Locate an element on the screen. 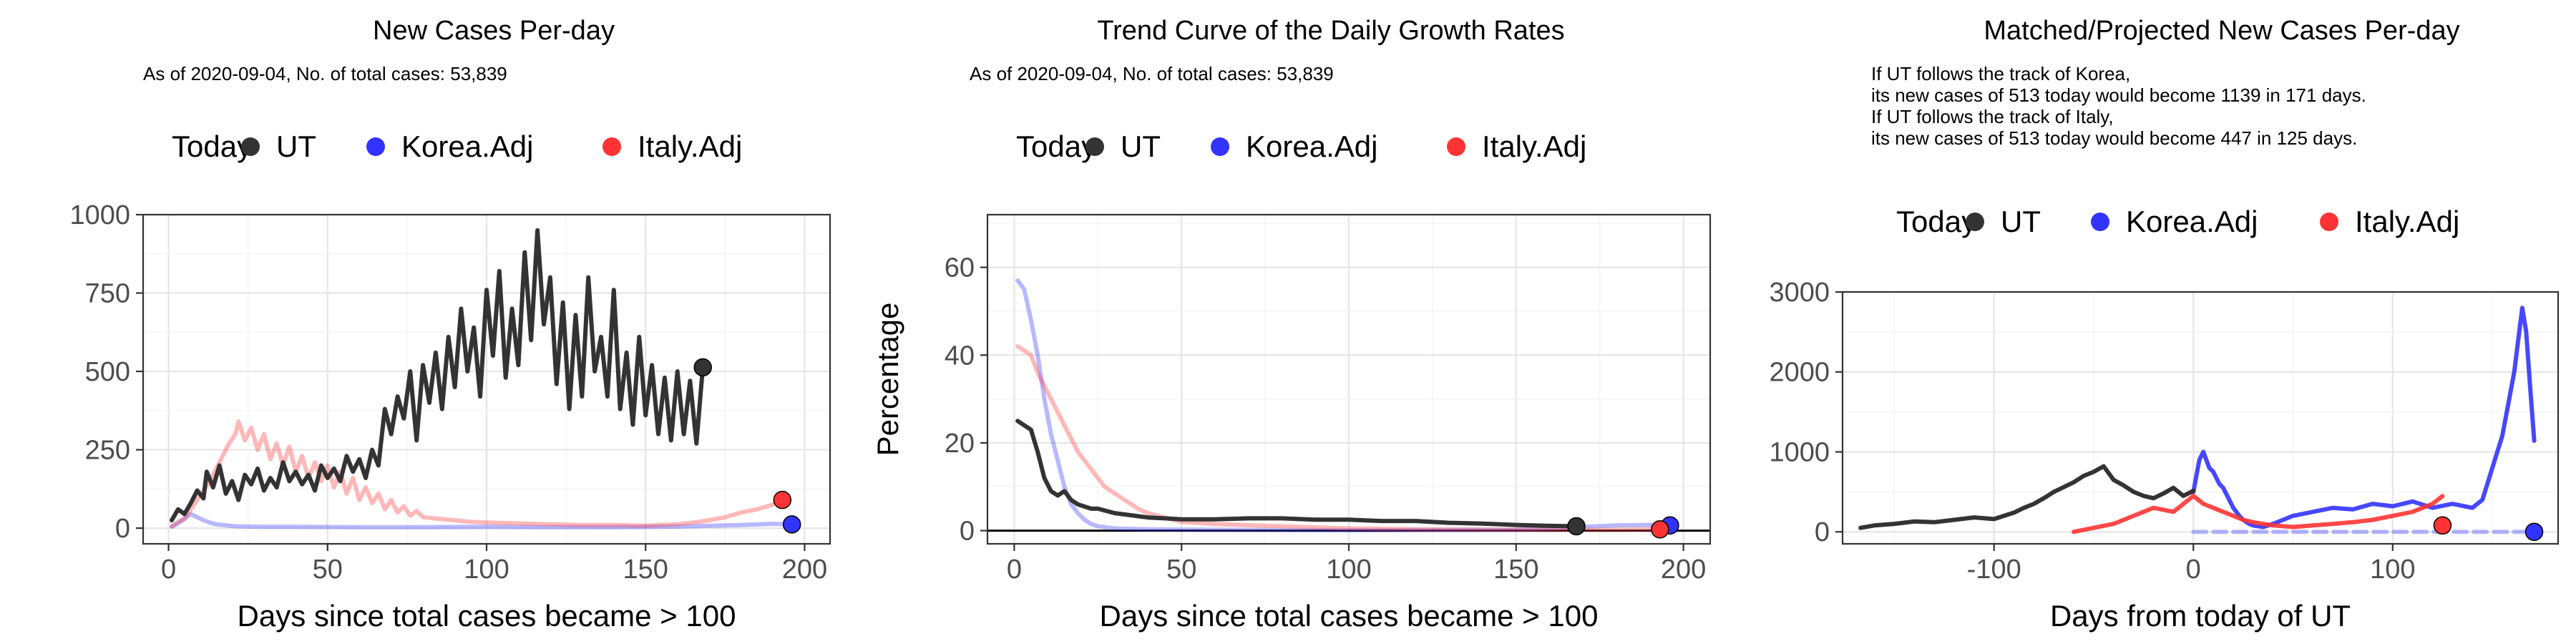  y-tick-label: 20 is located at coordinates (960, 444).